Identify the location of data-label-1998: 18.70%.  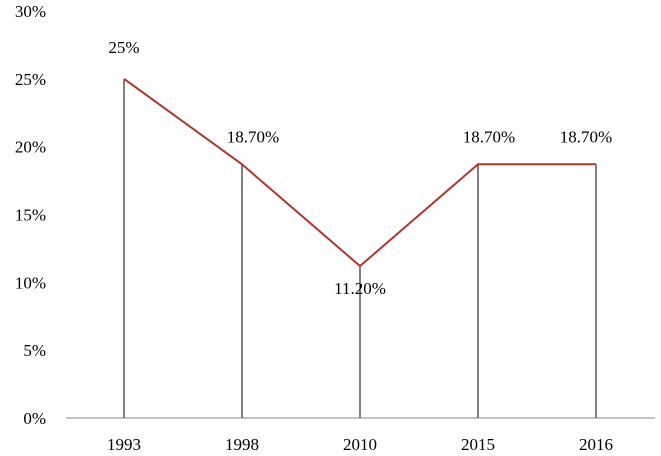
(253, 136).